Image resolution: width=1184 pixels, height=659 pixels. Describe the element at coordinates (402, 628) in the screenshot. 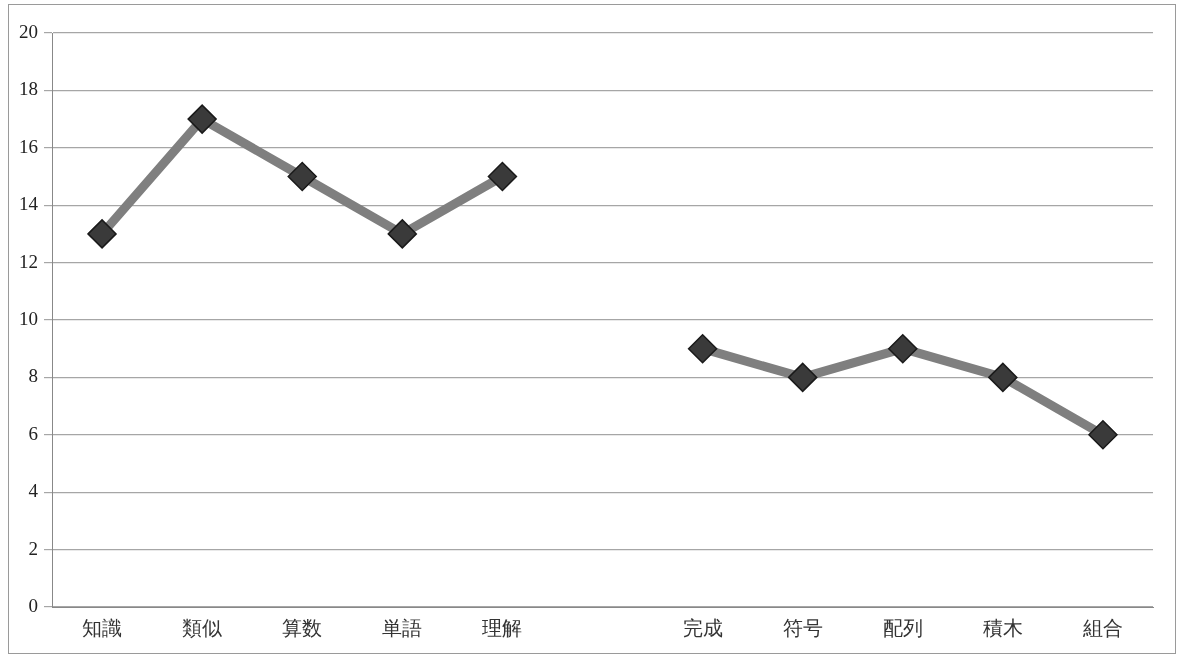

I see `x-tick-label: 単語` at that location.